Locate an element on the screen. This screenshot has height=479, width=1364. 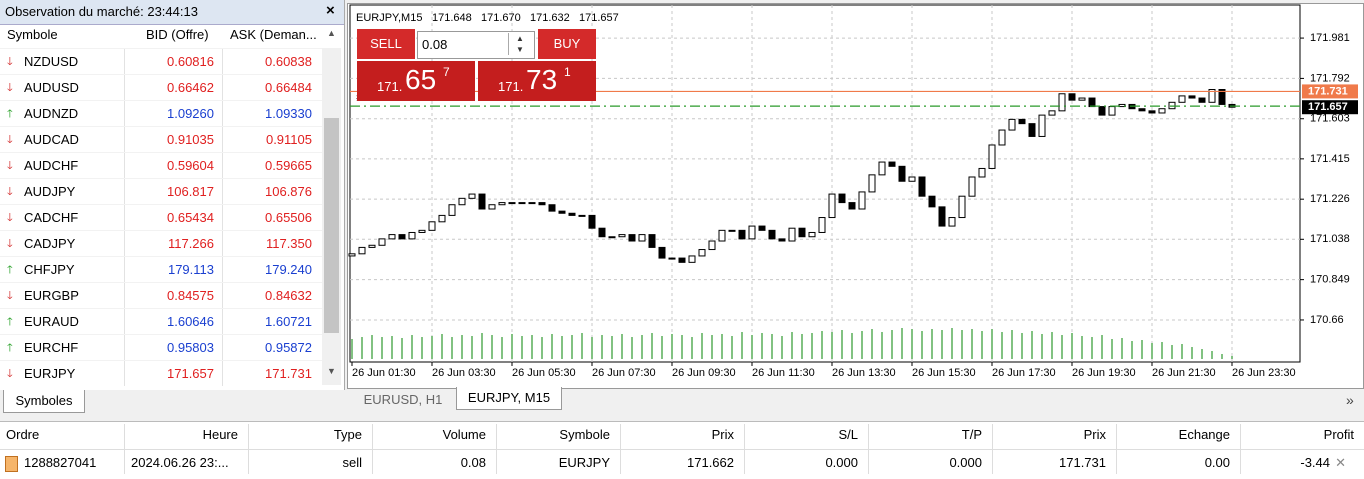
symbol-row: 🡓 NZDUSD 0.60816 0.60838 is located at coordinates (161, 61).